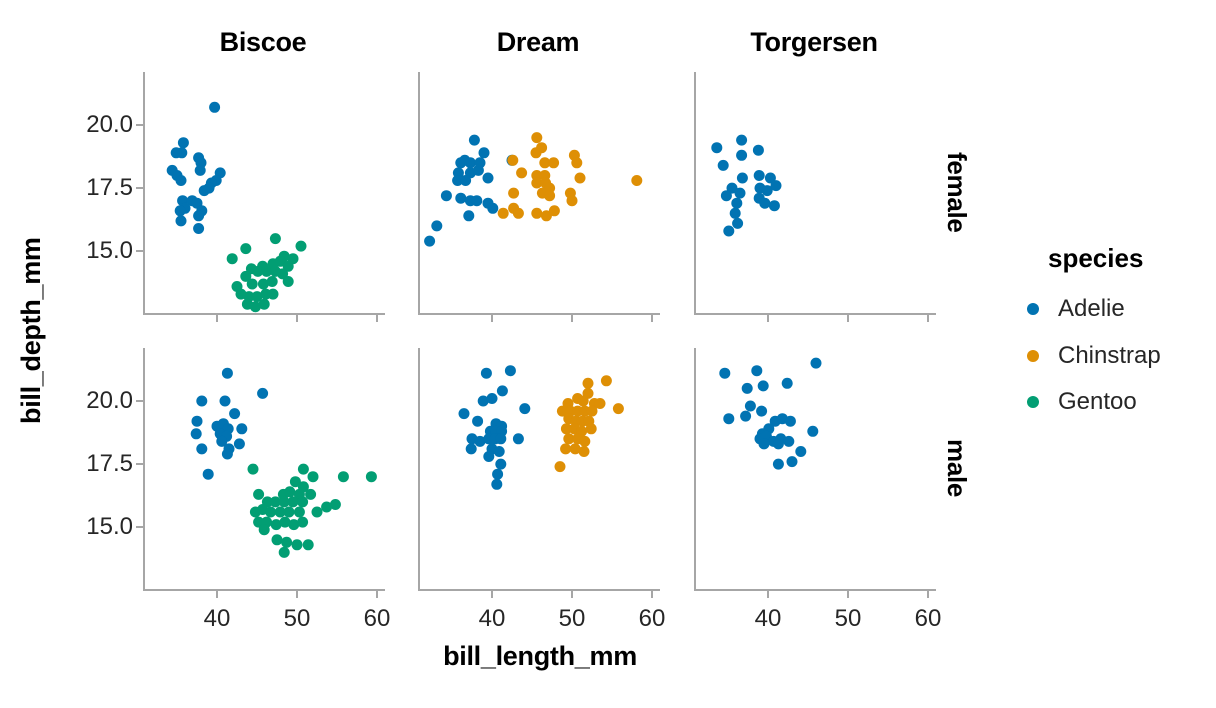 The width and height of the screenshot is (1216, 708). I want to click on legend-item-chinstrap: Chinstrap, so click(1094, 356).